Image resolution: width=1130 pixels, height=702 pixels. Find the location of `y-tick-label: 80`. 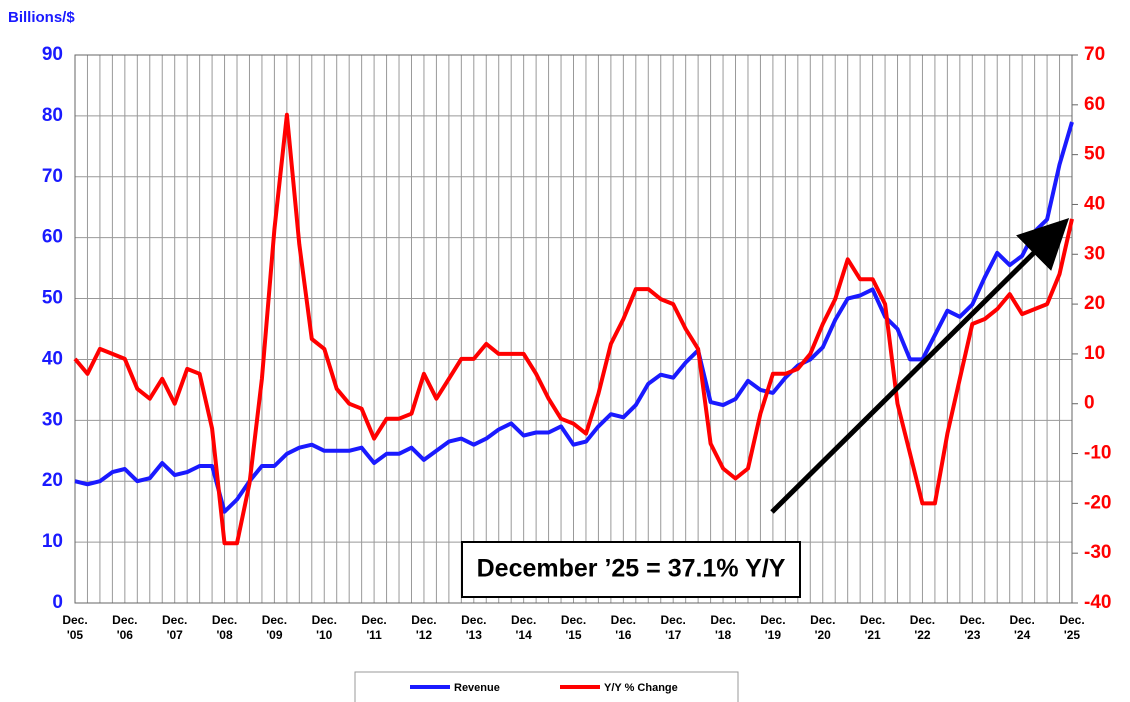

y-tick-label: 80 is located at coordinates (52, 115).